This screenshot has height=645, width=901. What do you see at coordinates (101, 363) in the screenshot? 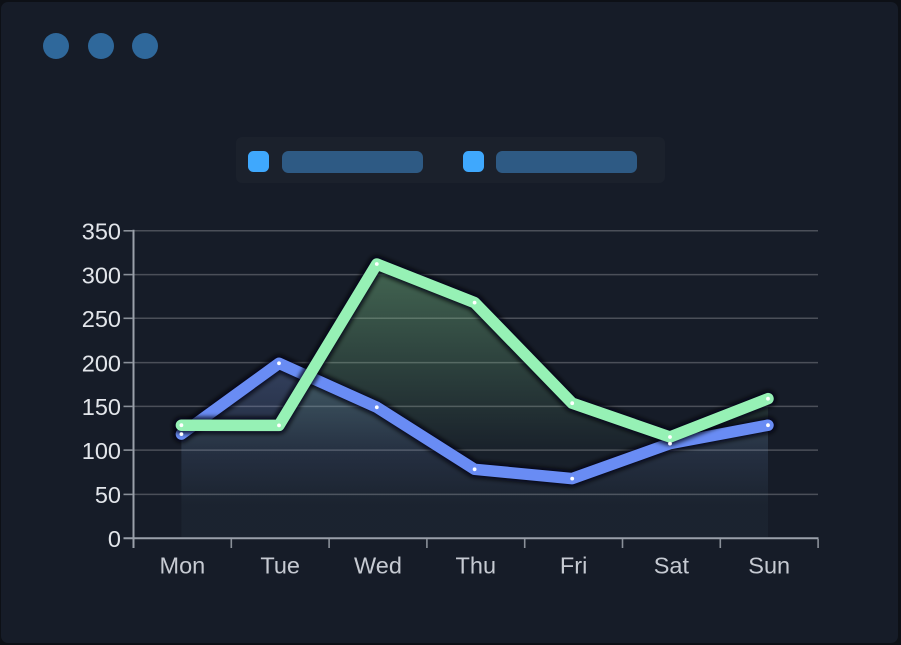
I see `svg-text: 200` at bounding box center [101, 363].